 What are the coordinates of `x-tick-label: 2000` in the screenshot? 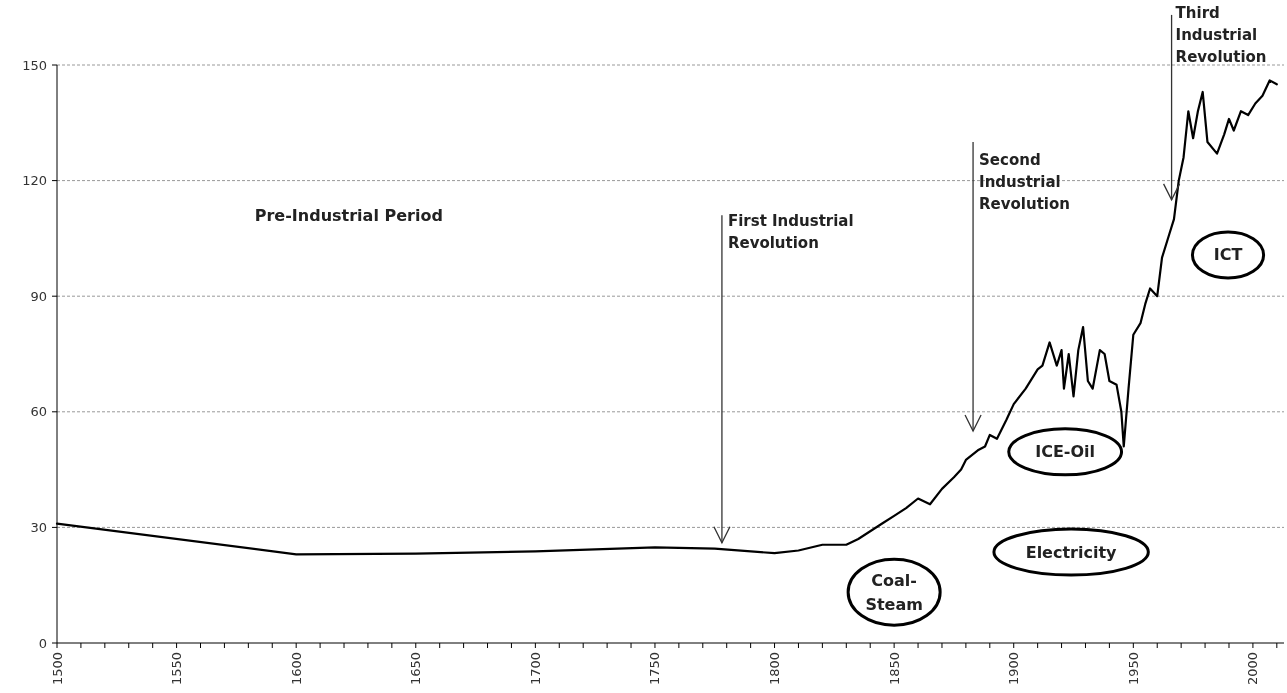 It's located at (1253, 669).